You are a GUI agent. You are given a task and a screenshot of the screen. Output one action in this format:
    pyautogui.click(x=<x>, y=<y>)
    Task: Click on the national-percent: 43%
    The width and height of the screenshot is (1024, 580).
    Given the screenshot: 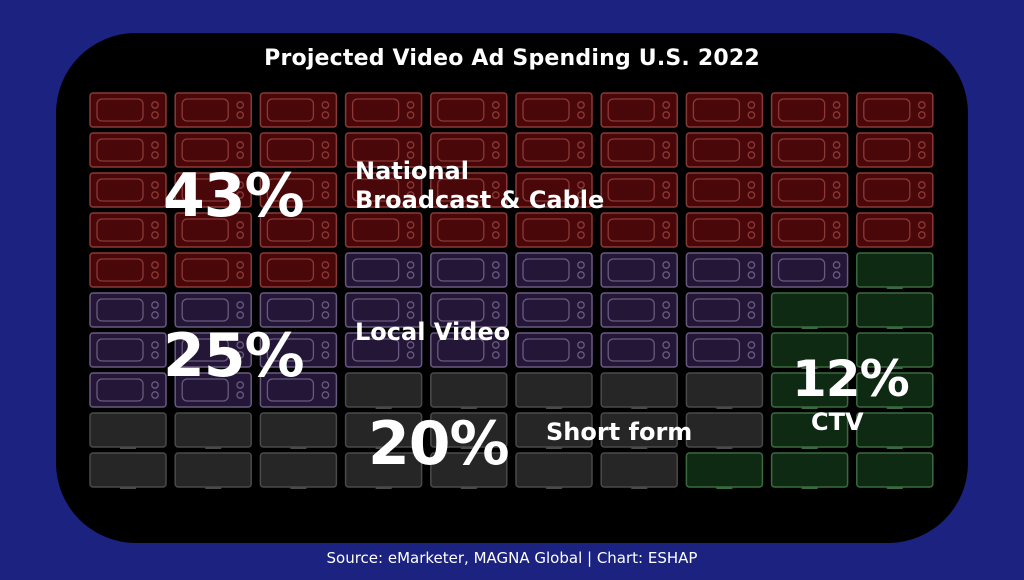 What is the action you would take?
    pyautogui.click(x=234, y=196)
    